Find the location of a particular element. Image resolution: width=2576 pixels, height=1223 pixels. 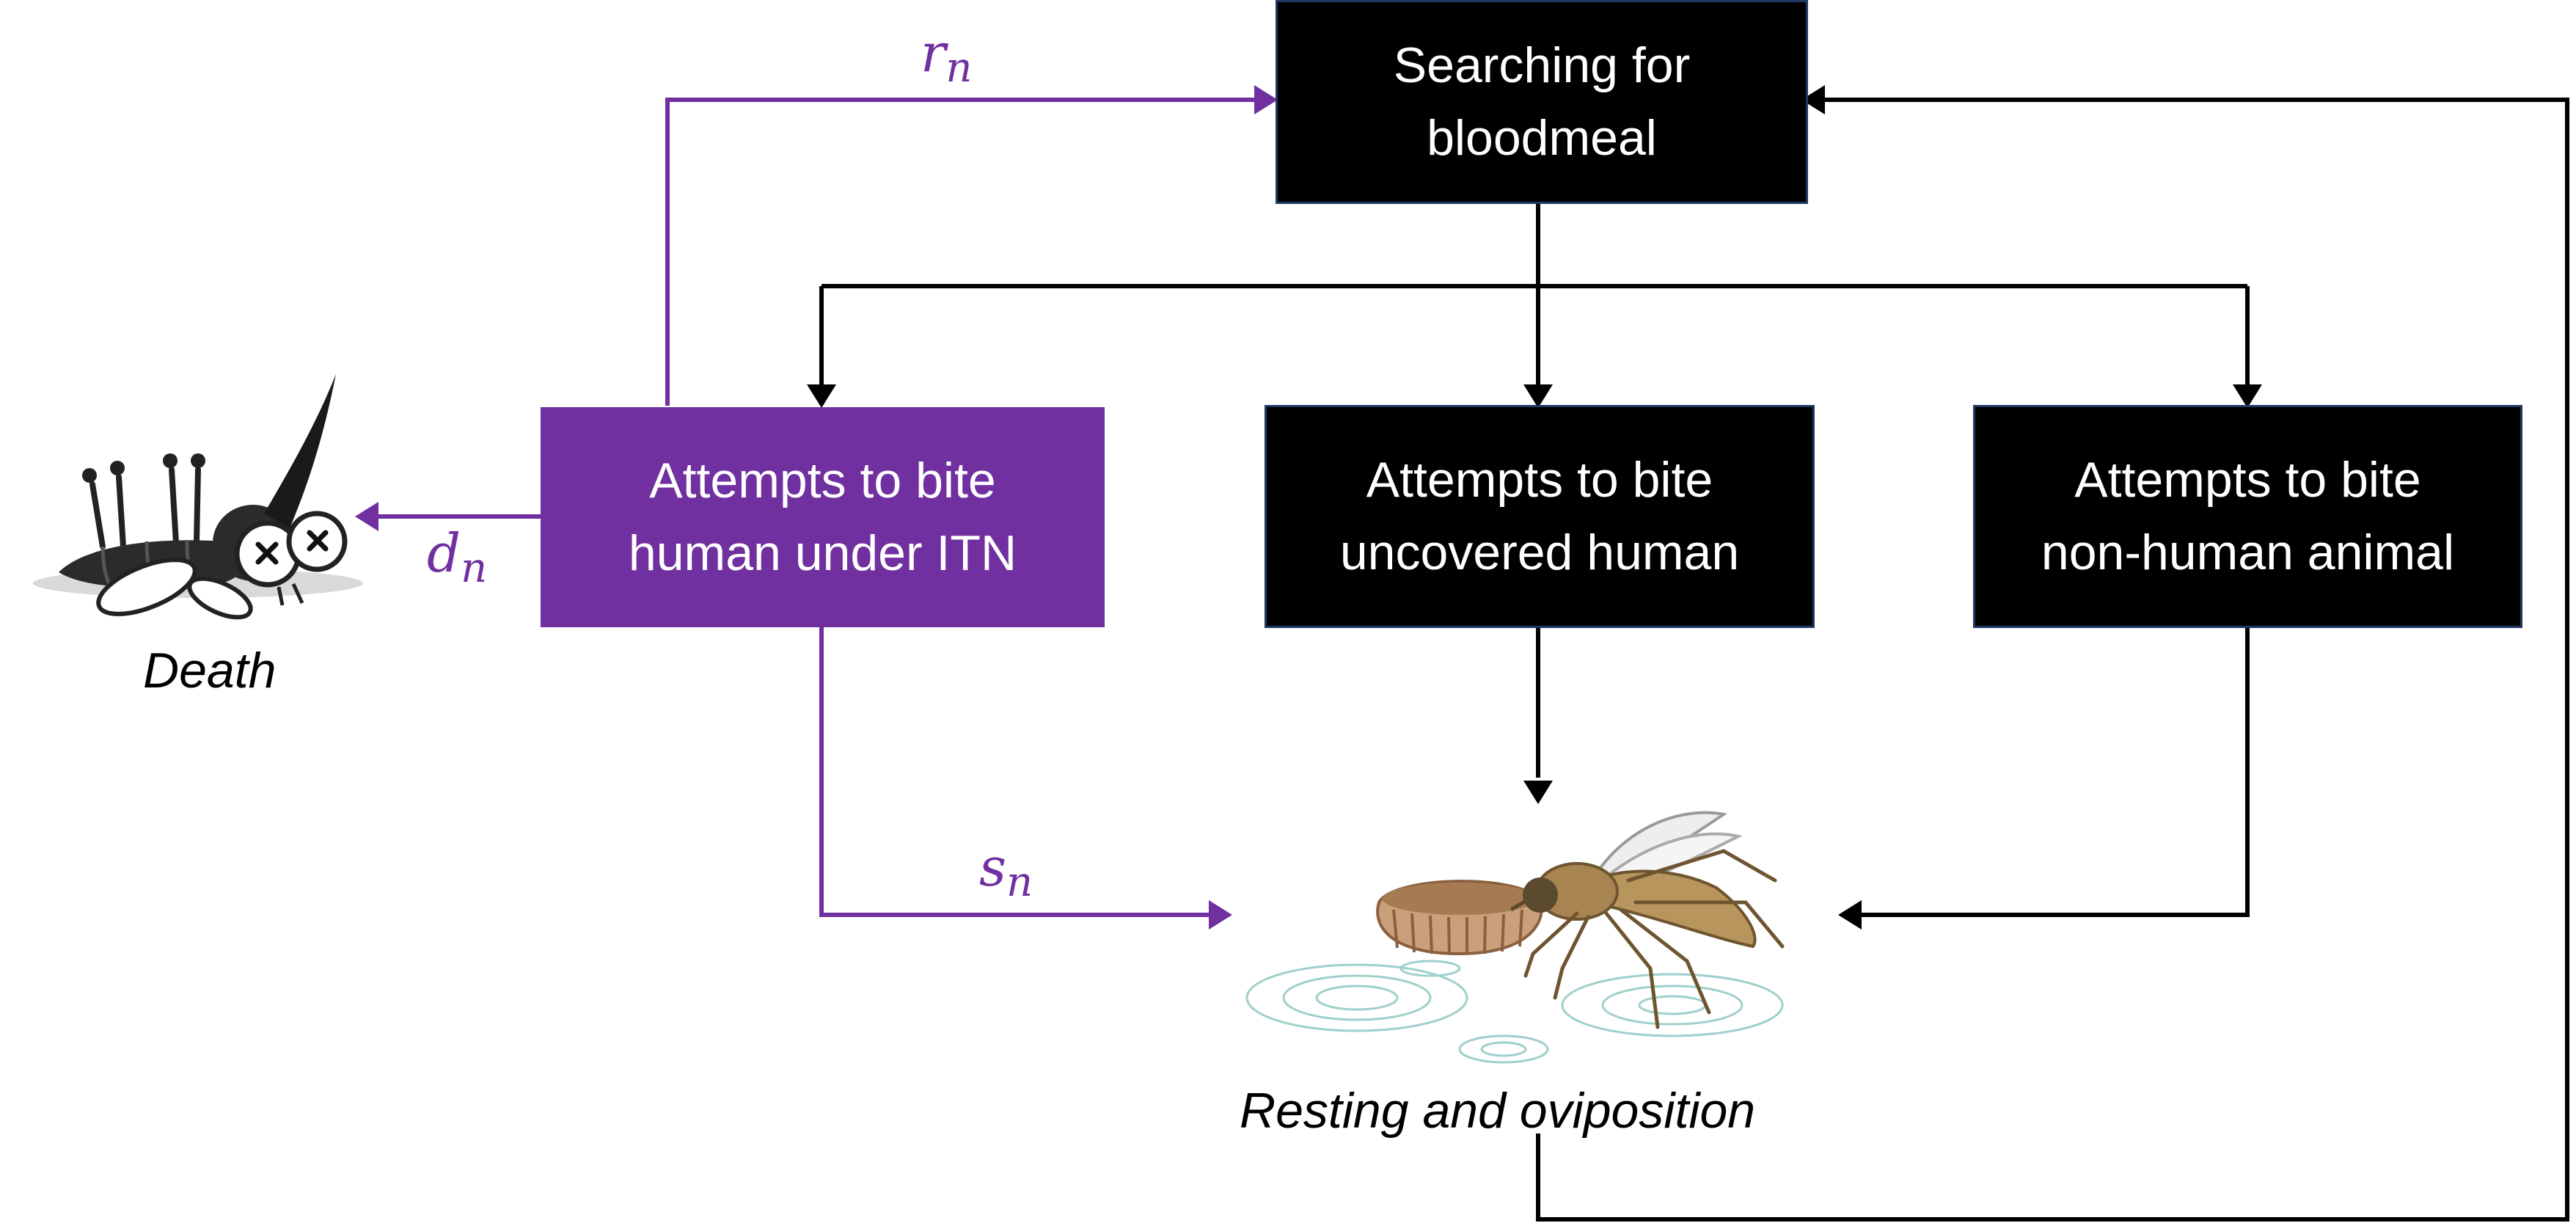

itn-human-box: Attempts to bite human under ITN is located at coordinates (823, 517).